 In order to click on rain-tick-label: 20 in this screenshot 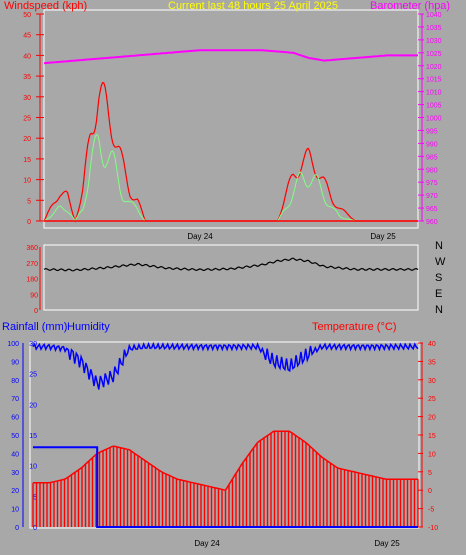, I will do `click(33, 405)`.